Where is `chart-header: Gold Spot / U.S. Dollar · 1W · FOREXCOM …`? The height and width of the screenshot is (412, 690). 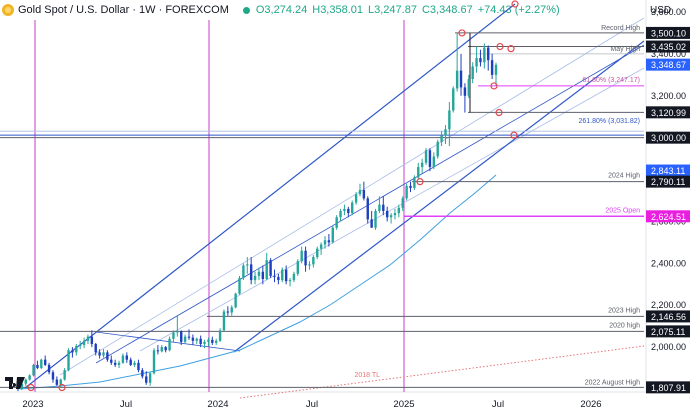
chart-header: Gold Spot / U.S. Dollar · 1W · FOREXCOM … is located at coordinates (282, 10).